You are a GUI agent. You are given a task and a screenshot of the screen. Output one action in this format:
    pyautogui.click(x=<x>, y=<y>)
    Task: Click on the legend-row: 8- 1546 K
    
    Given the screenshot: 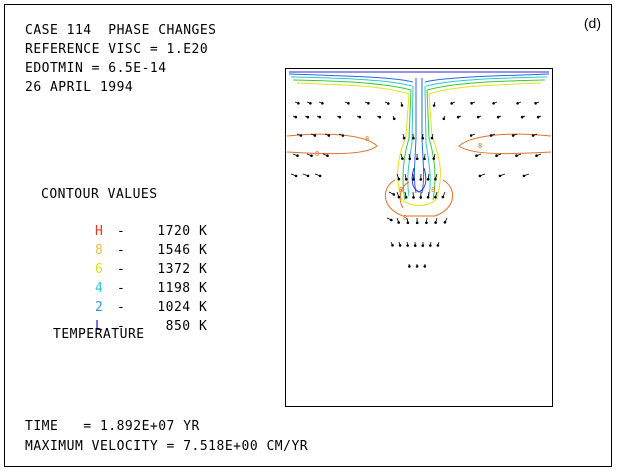 What is the action you would take?
    pyautogui.click(x=126, y=250)
    